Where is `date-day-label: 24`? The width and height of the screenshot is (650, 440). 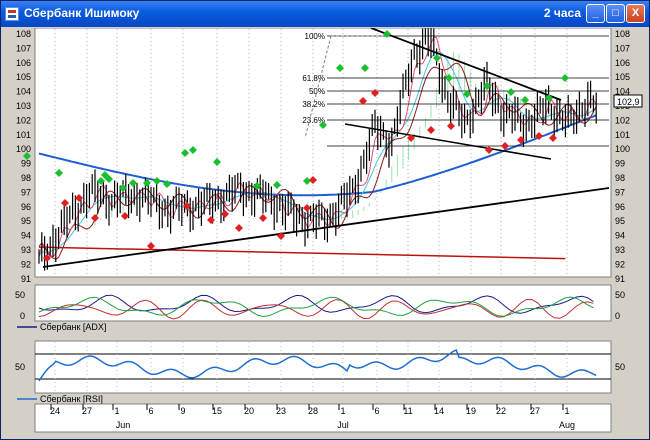
date-day-label: 24 is located at coordinates (55, 411).